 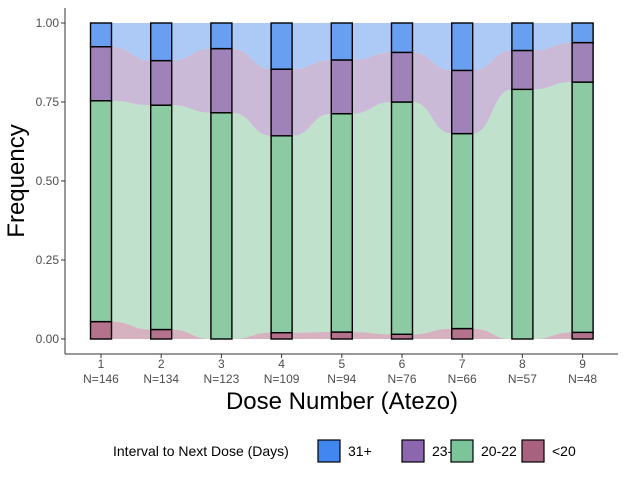 I want to click on legend-label-31: 31+, so click(x=360, y=451).